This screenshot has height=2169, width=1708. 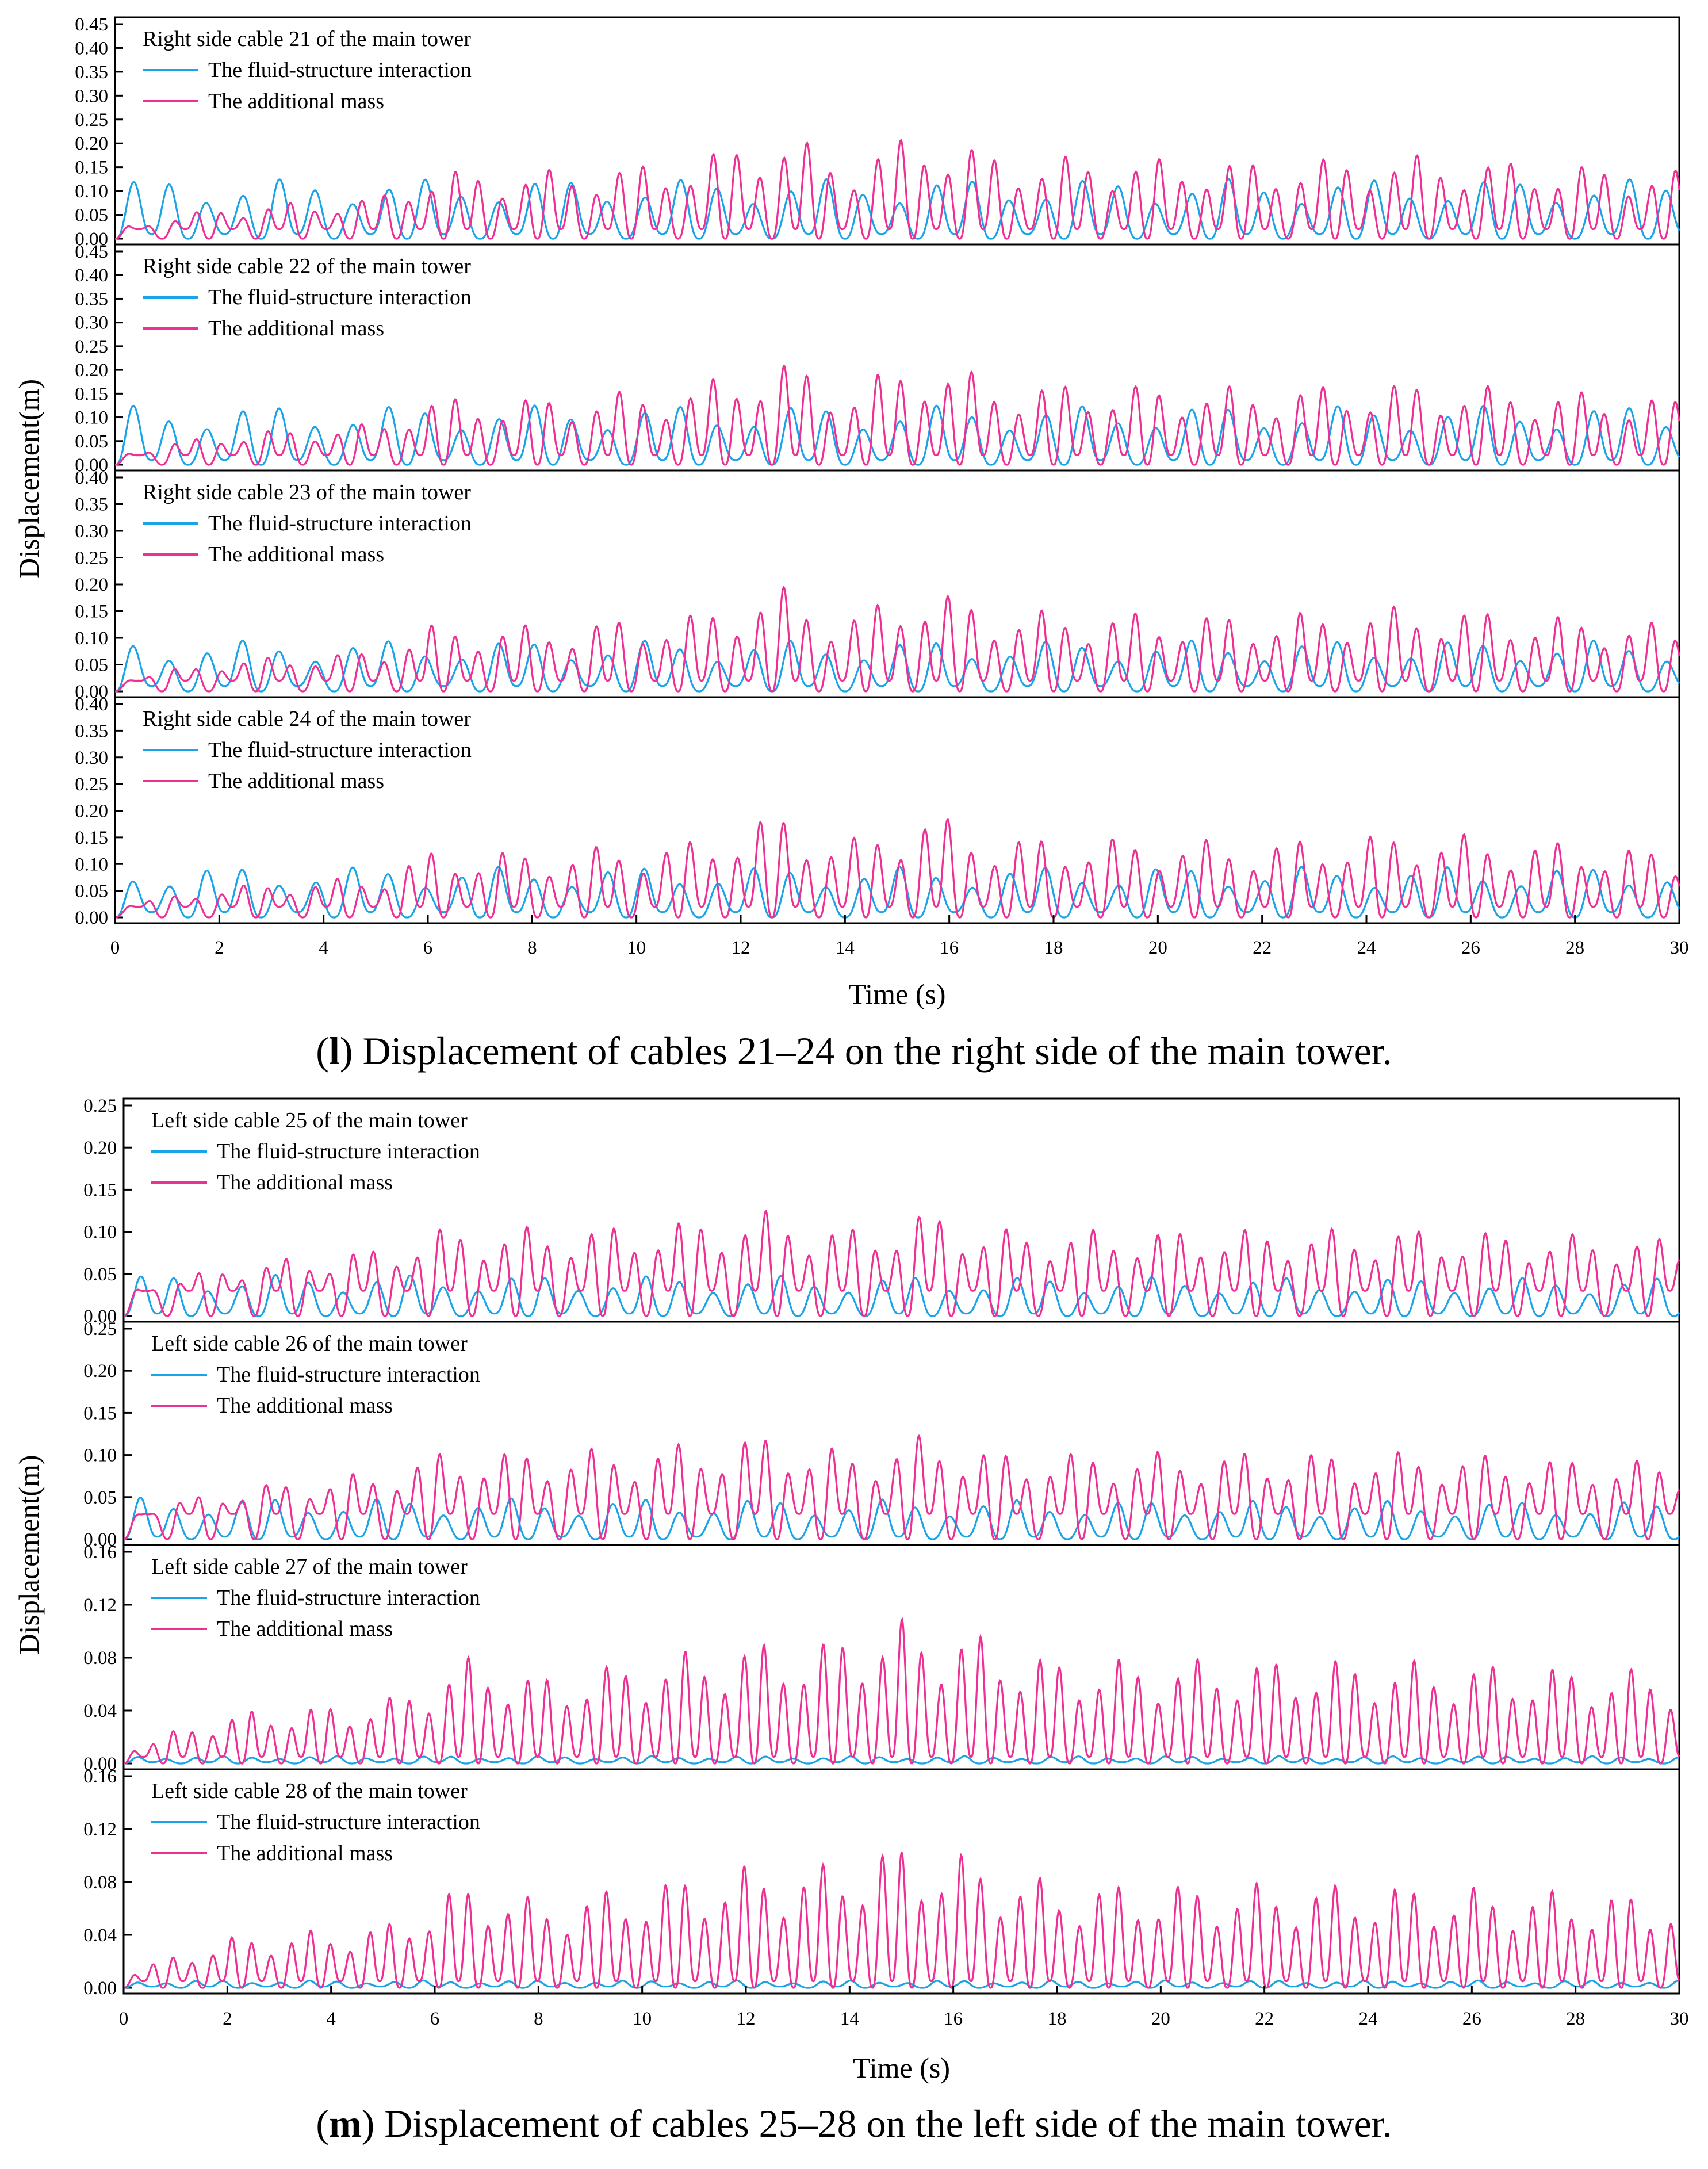 I want to click on x-tick-label: 12, so click(x=746, y=2019).